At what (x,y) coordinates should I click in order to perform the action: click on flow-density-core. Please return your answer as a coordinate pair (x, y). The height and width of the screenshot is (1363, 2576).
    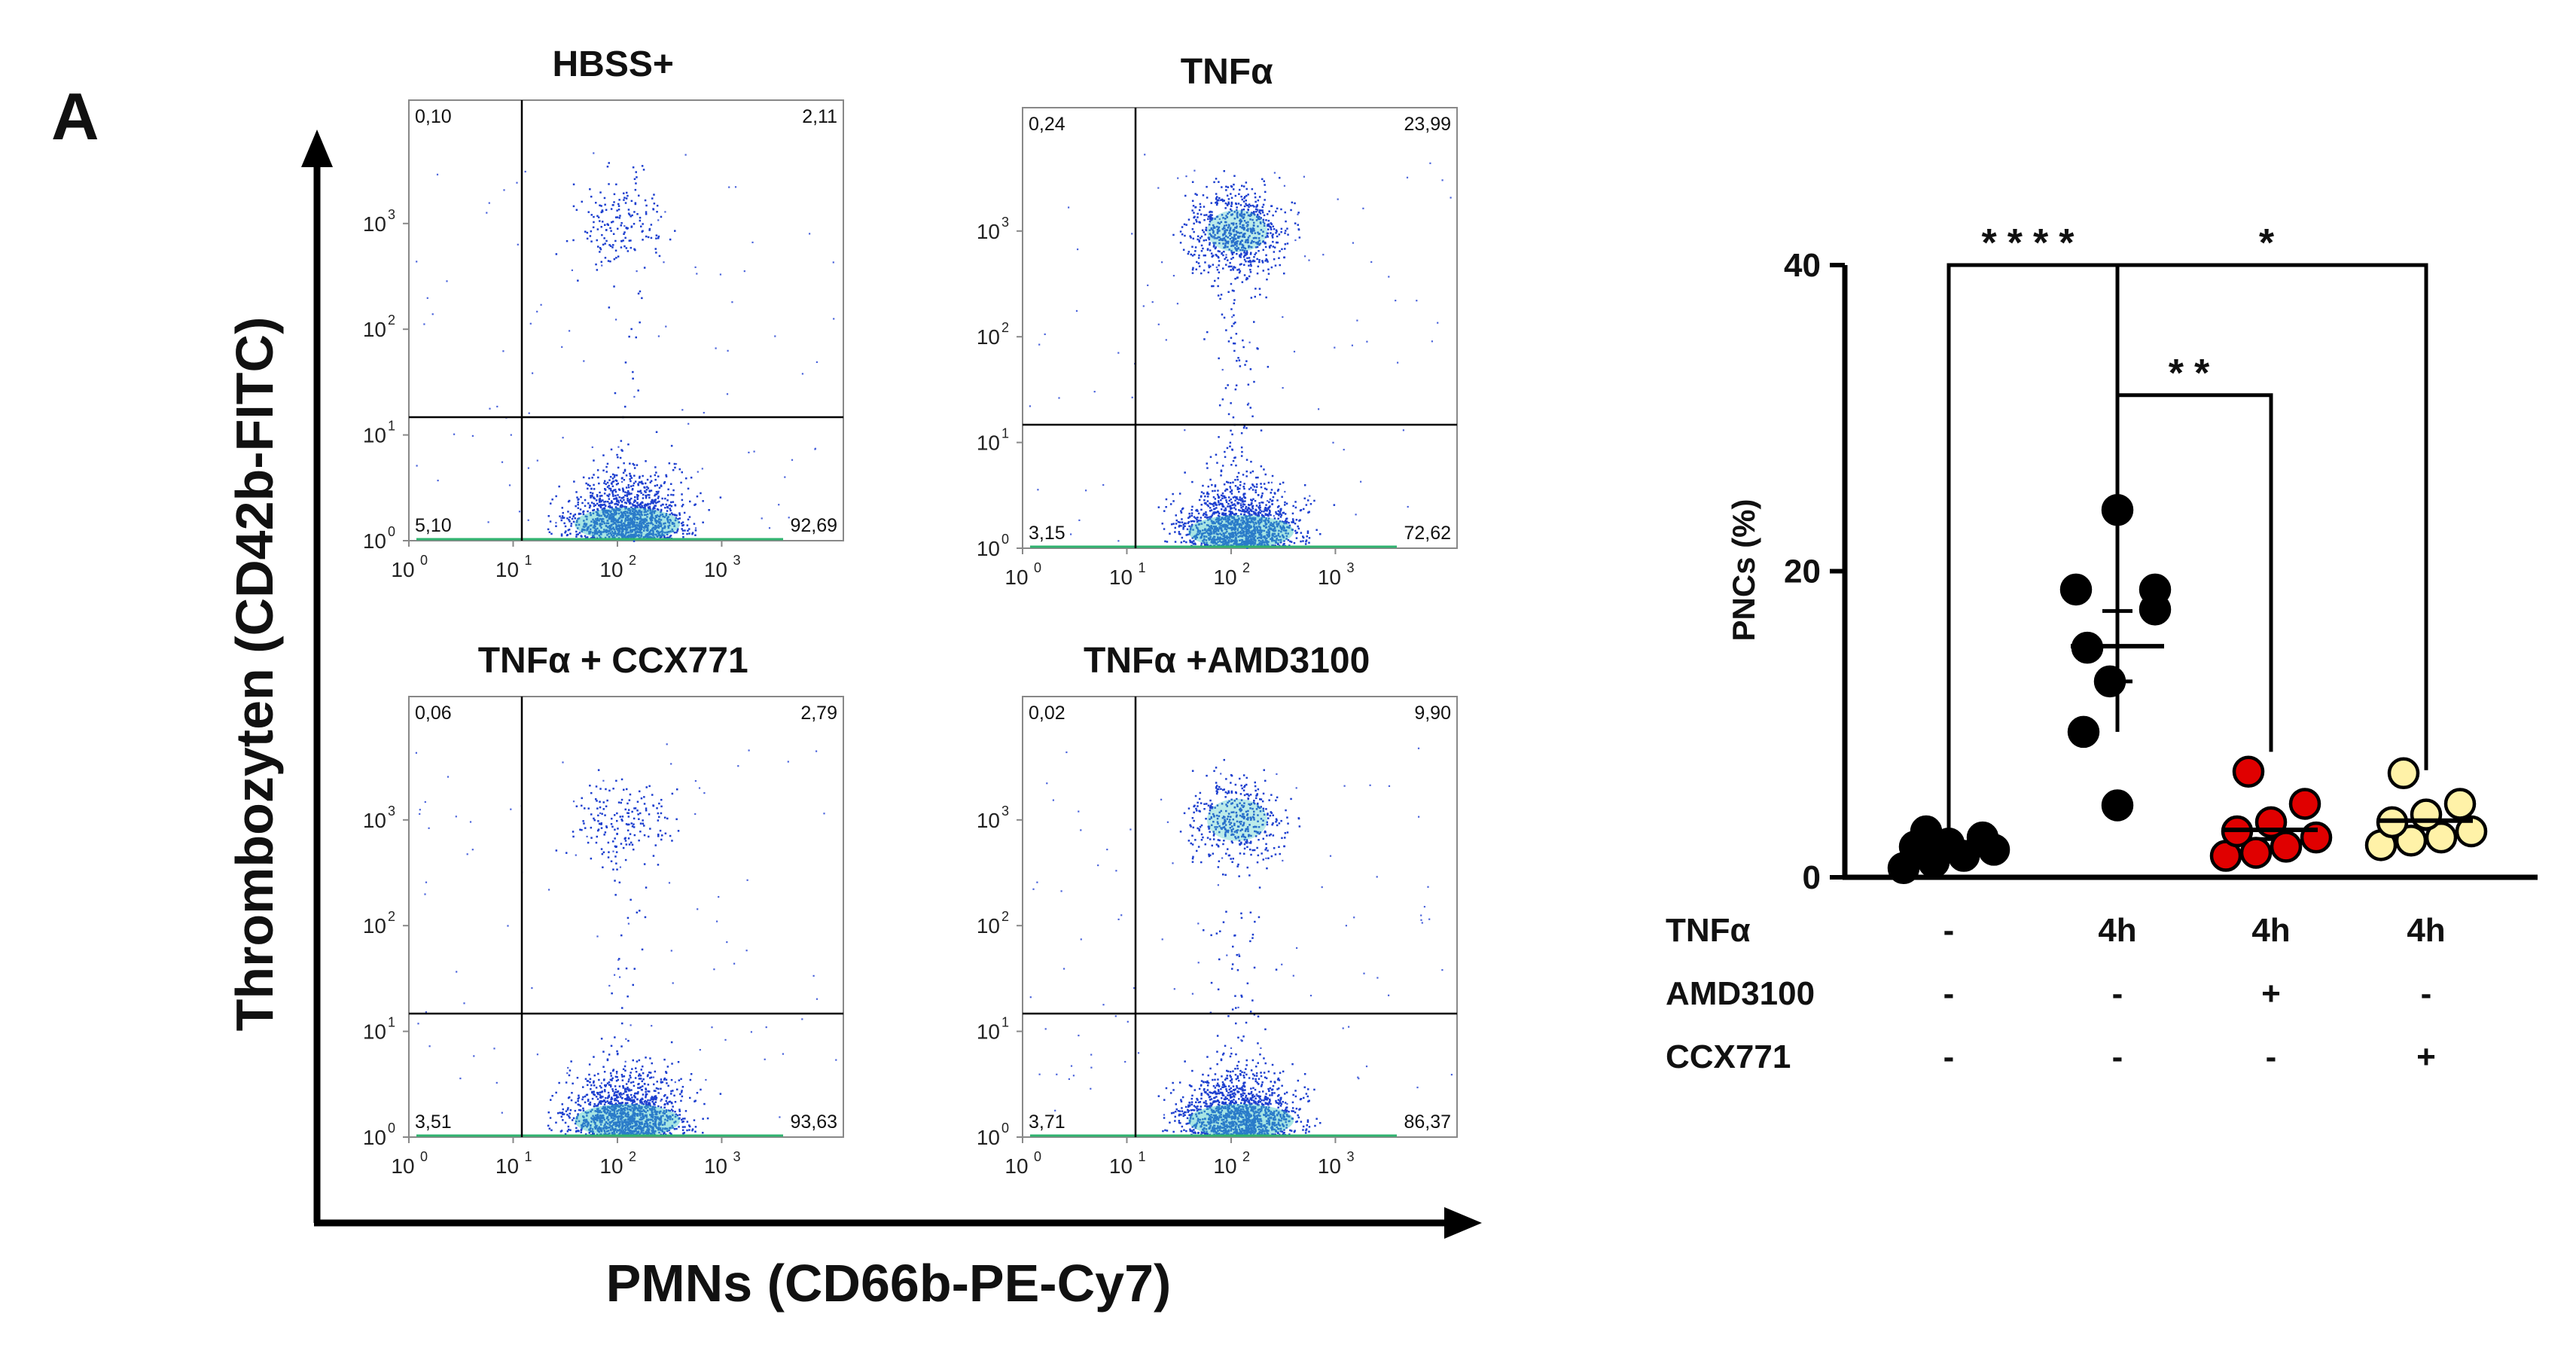
    Looking at the image, I should click on (627, 525).